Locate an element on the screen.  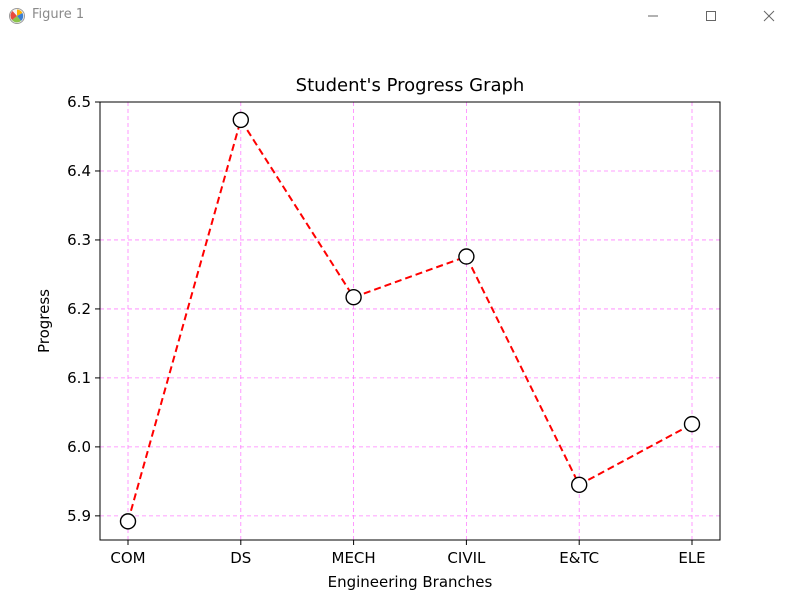
x-tick-label: CIVIL is located at coordinates (466, 558).